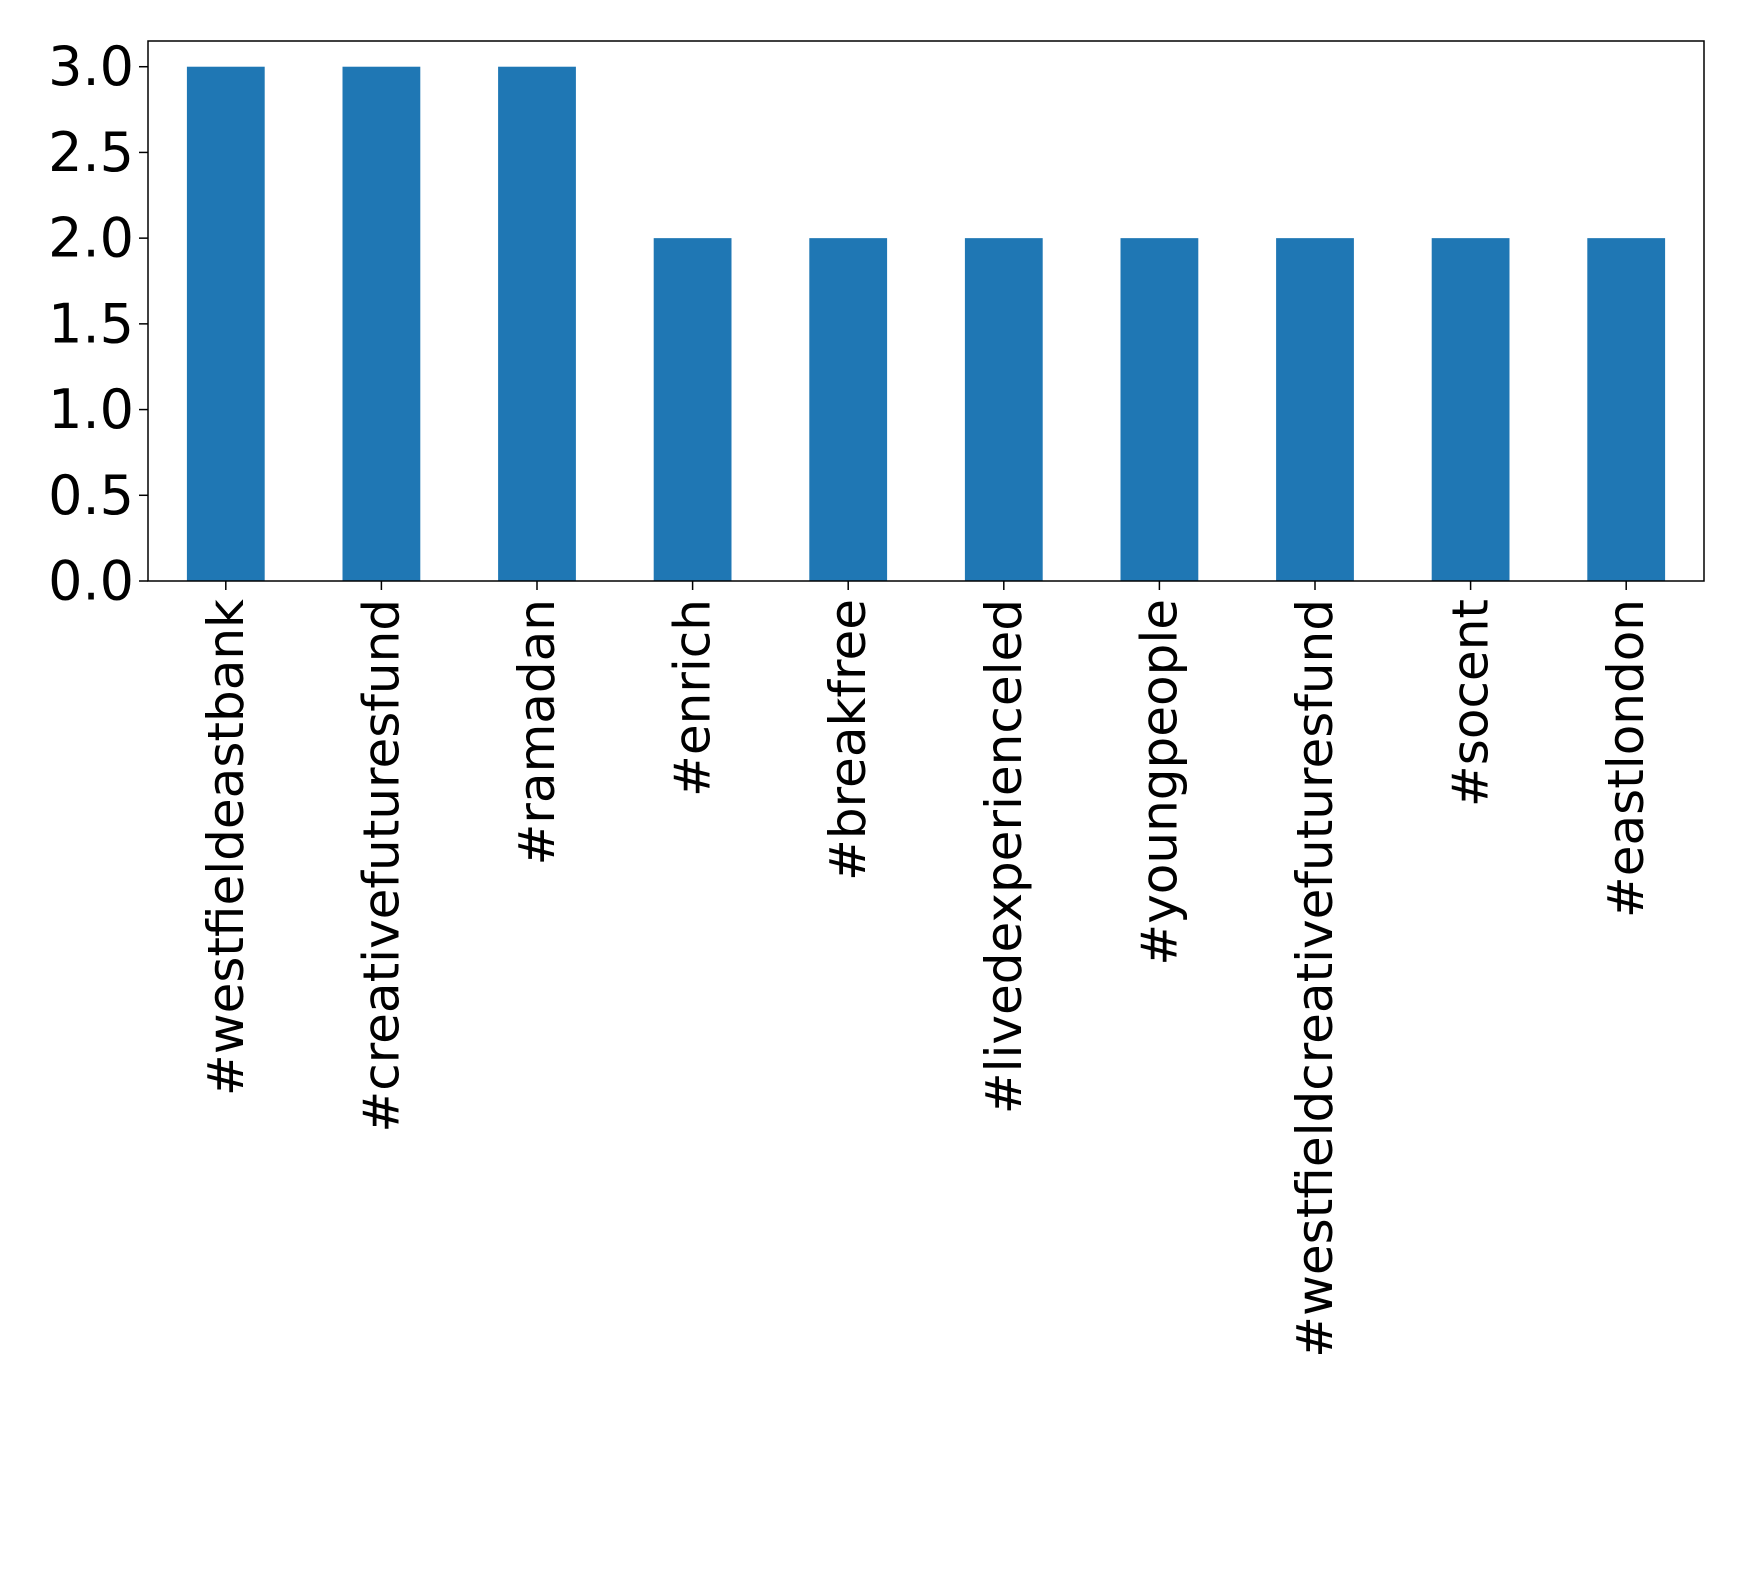 The image size is (1739, 1577). Describe the element at coordinates (693, 698) in the screenshot. I see `x-tick-label: #enrich` at that location.